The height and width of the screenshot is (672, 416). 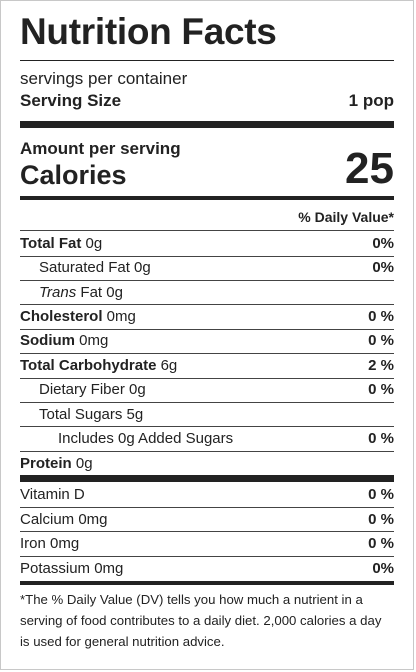 What do you see at coordinates (346, 217) in the screenshot?
I see `daily-value-header: % Daily Value*` at bounding box center [346, 217].